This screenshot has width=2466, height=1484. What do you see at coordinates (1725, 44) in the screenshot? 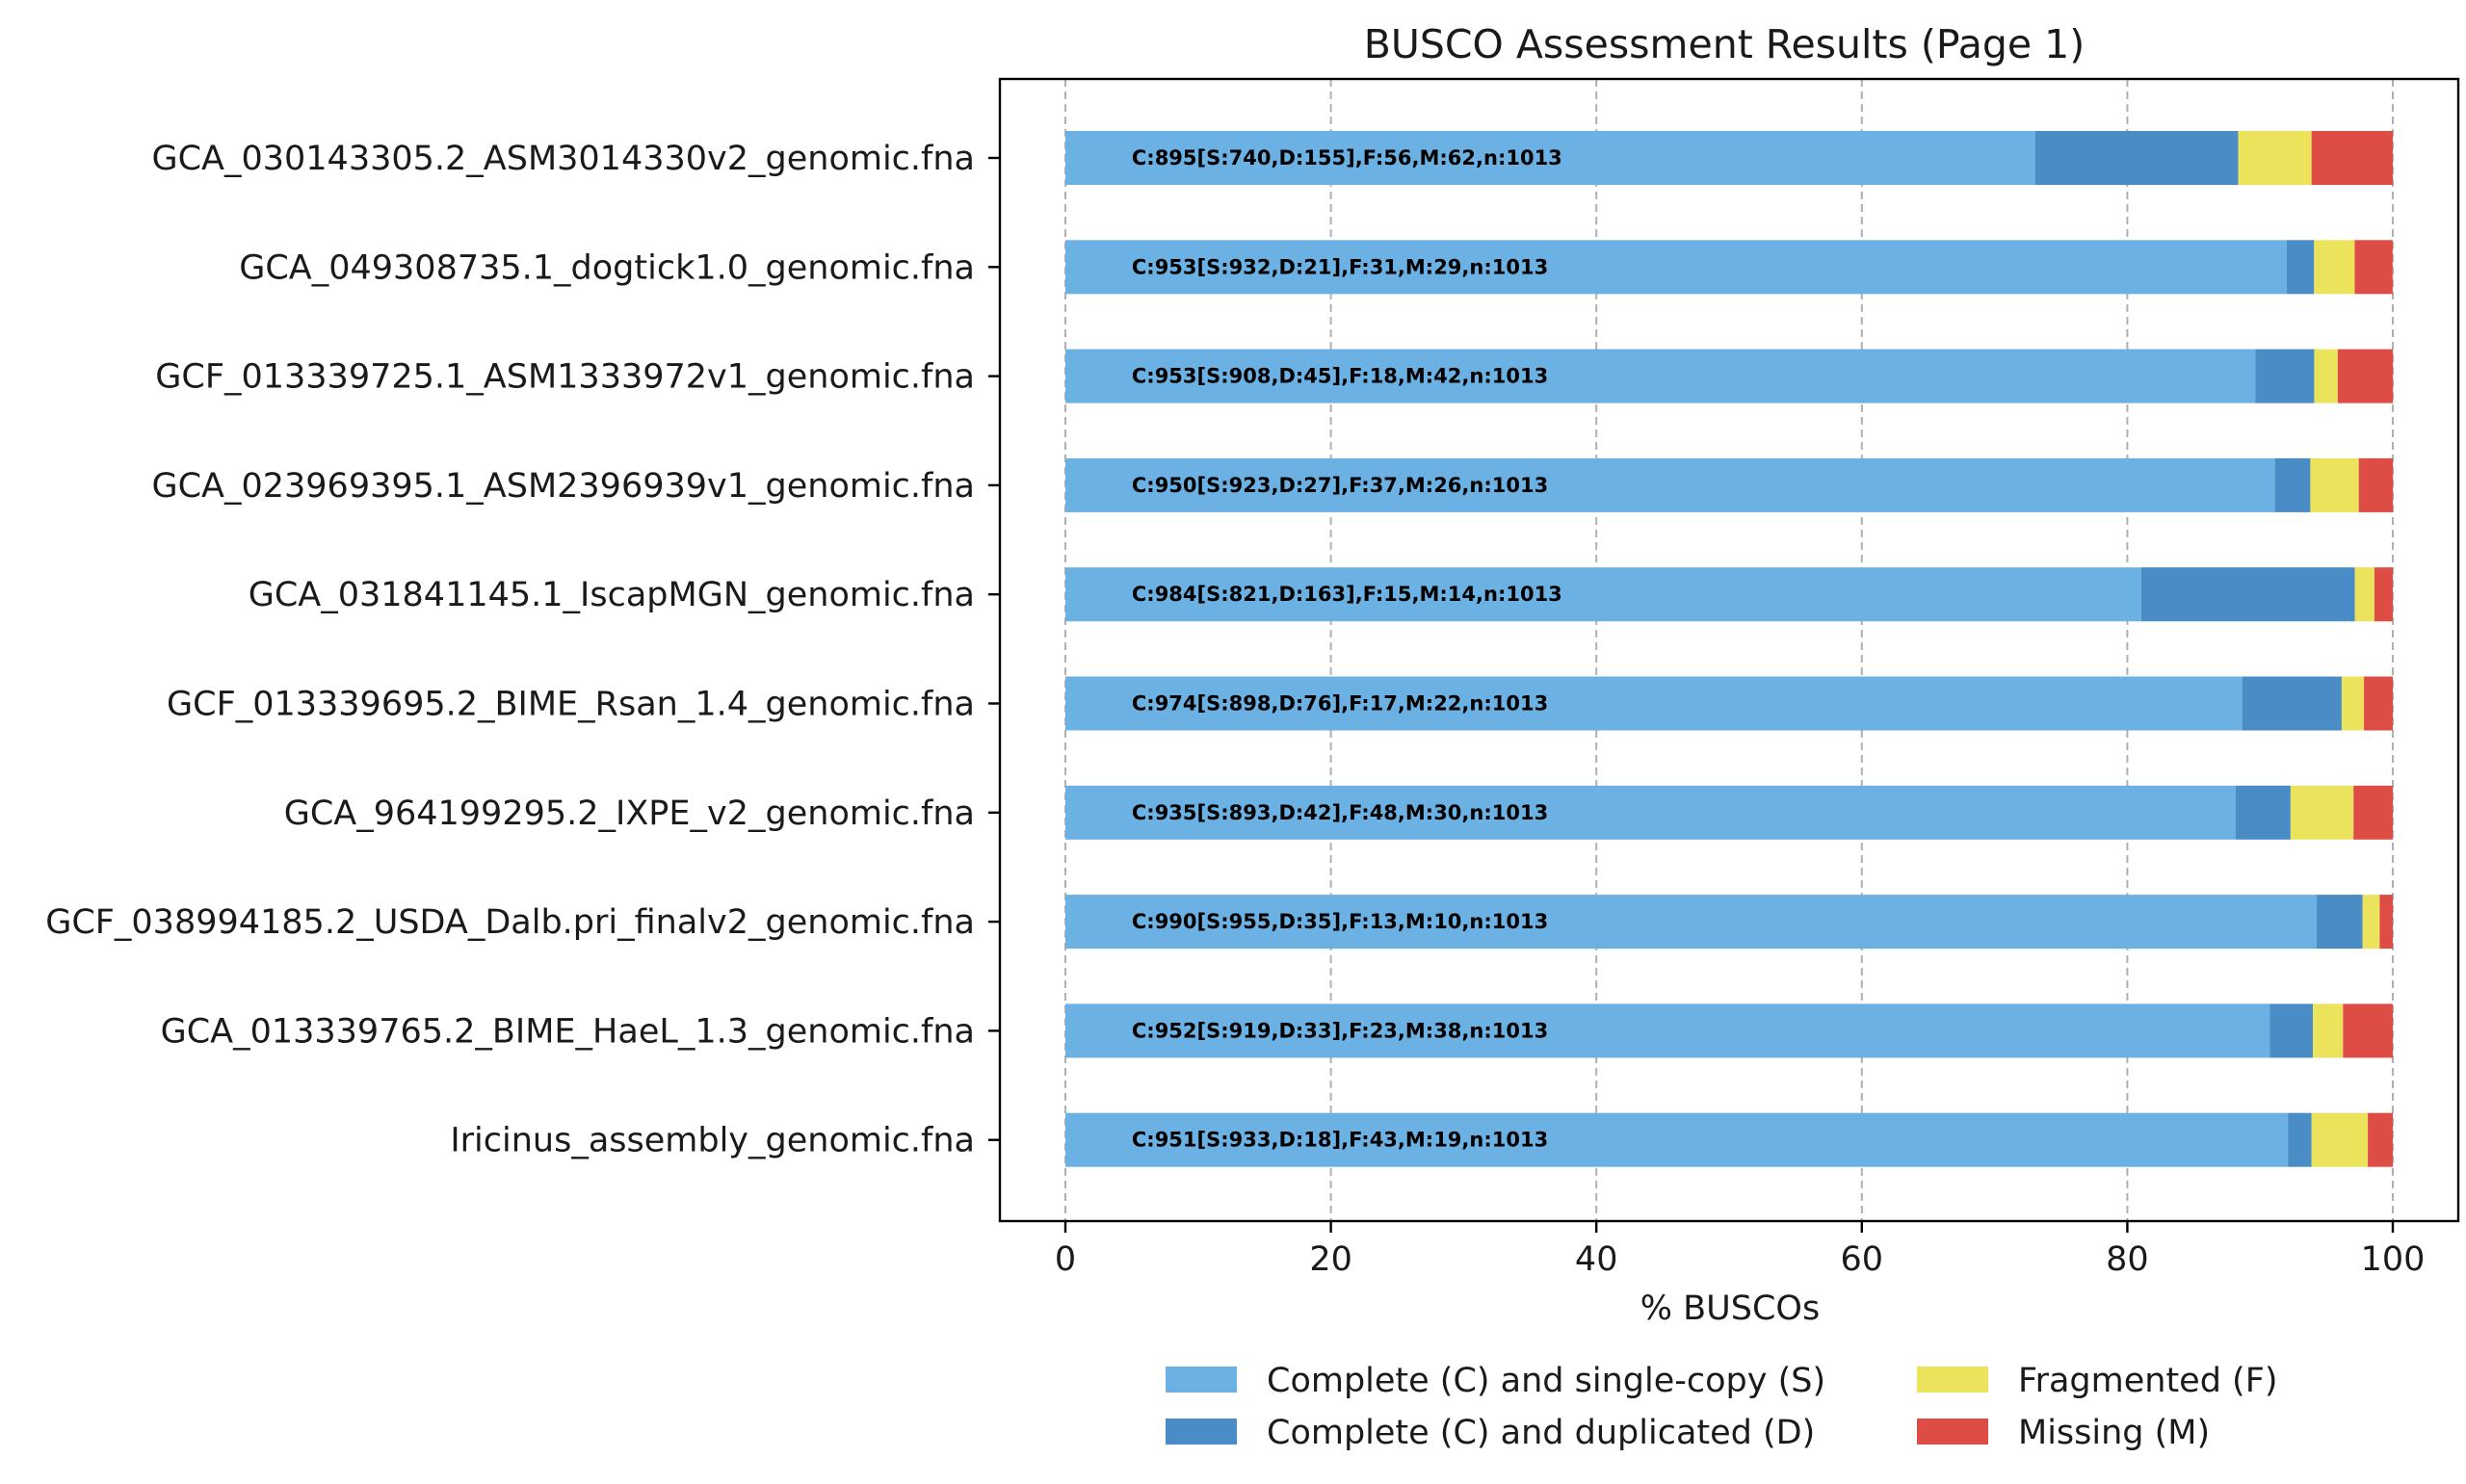
I see `chart-title: BUSCO Assessment Results (Page 1)` at bounding box center [1725, 44].